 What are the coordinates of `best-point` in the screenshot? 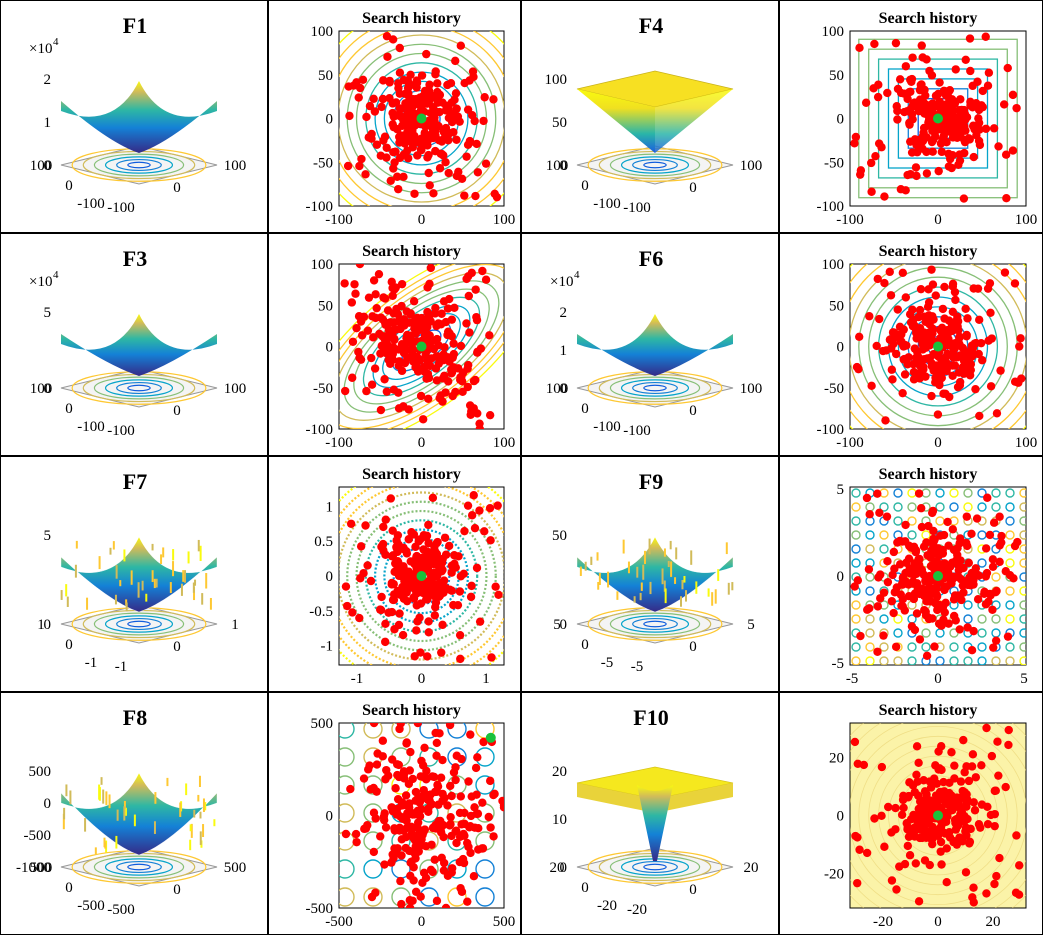 It's located at (938, 576).